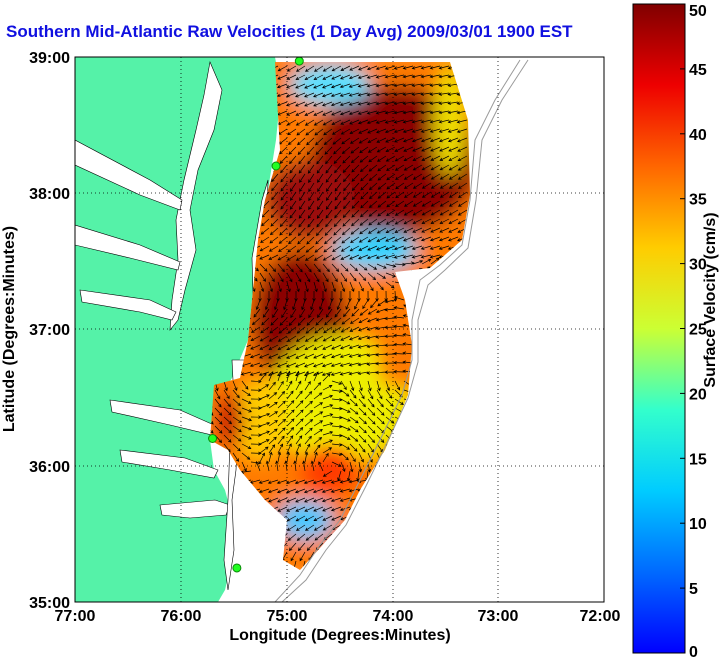  I want to click on colorbar-tick-label: 25, so click(698, 330).